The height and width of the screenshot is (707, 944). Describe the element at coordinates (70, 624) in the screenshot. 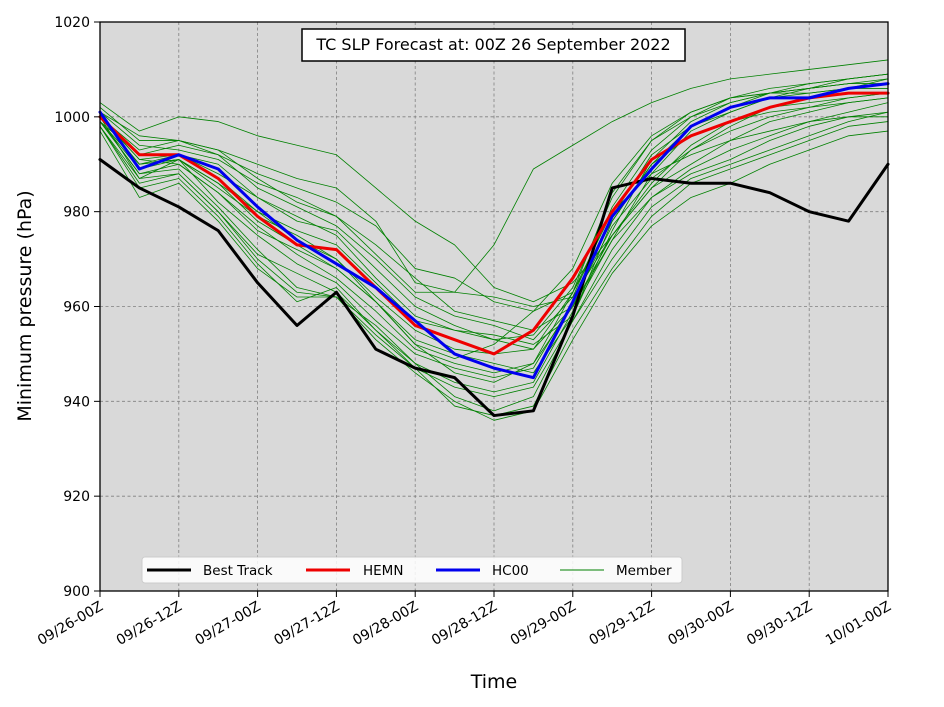

I see `x-tick-label-0: 09/26-00Z` at that location.